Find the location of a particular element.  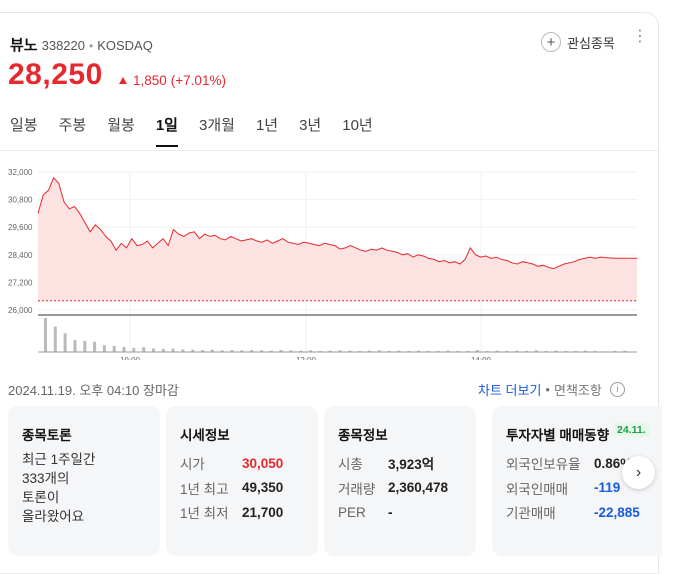

row-label: 외국인매매 is located at coordinates (537, 489).